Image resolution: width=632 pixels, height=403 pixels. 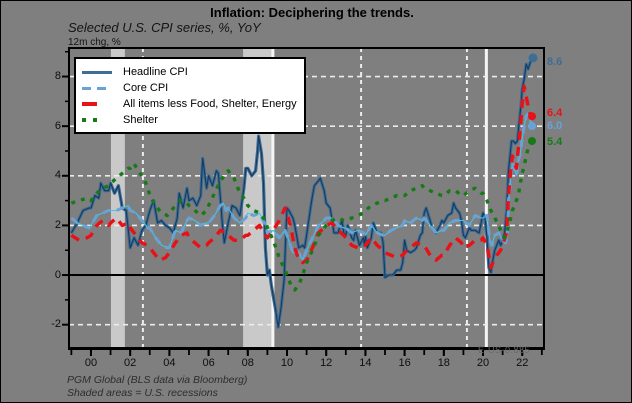 I want to click on x-axis-label-06: 06, so click(x=208, y=363).